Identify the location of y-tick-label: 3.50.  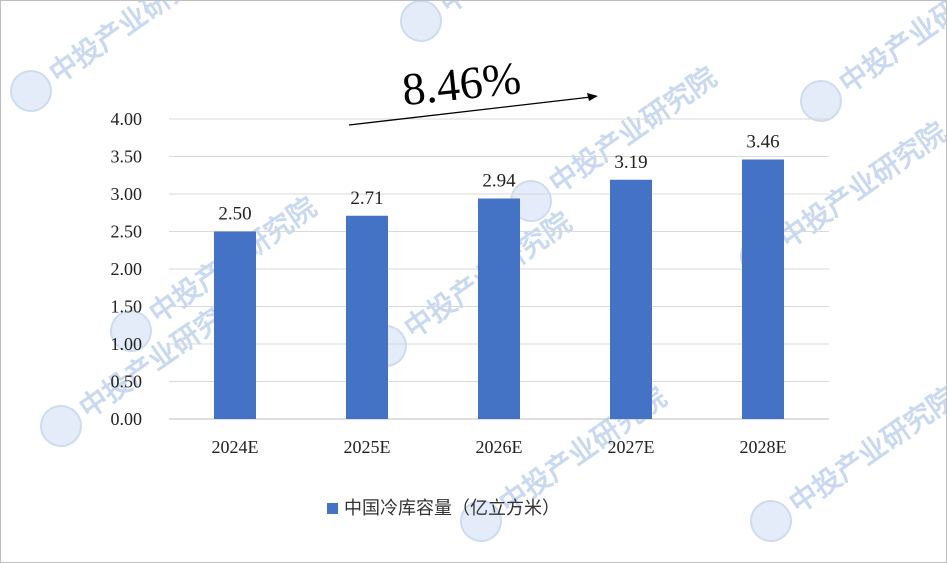
(127, 157).